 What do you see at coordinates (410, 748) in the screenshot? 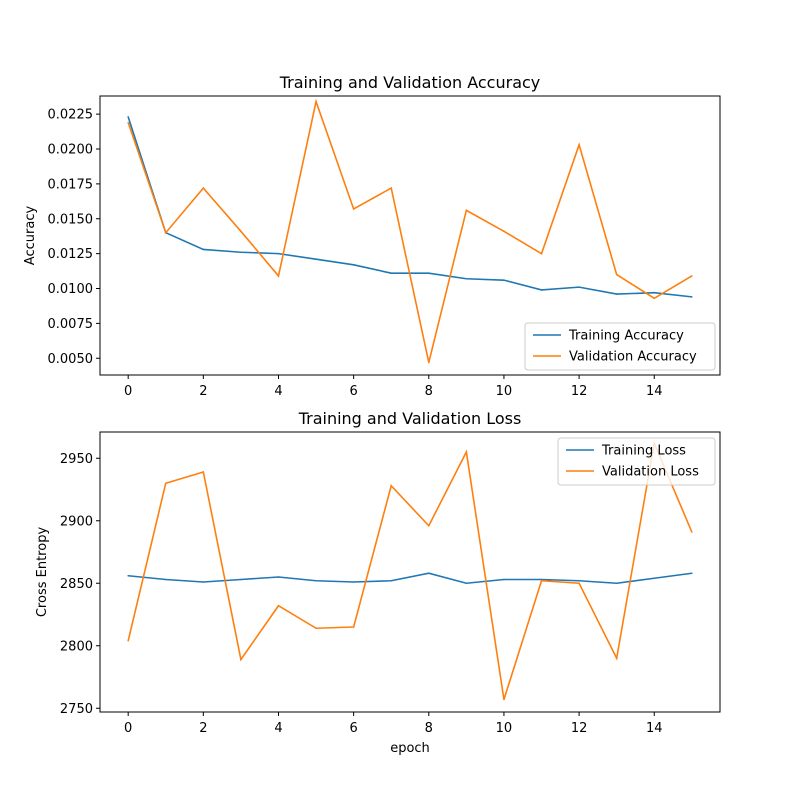
I see `x-axis-label: epoch` at bounding box center [410, 748].